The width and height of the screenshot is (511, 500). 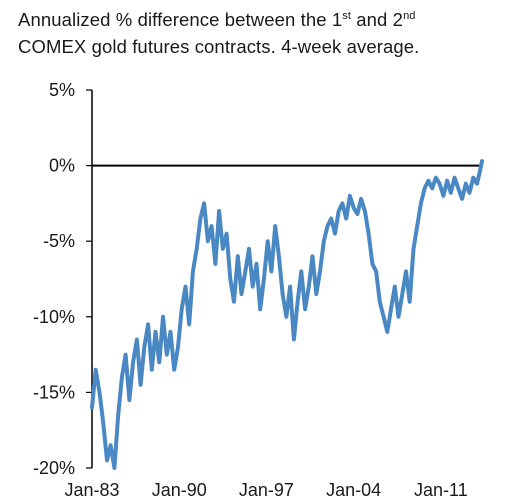 I want to click on y-axis: 5% 0% -5% -10% -15% -20%, so click(x=63, y=279).